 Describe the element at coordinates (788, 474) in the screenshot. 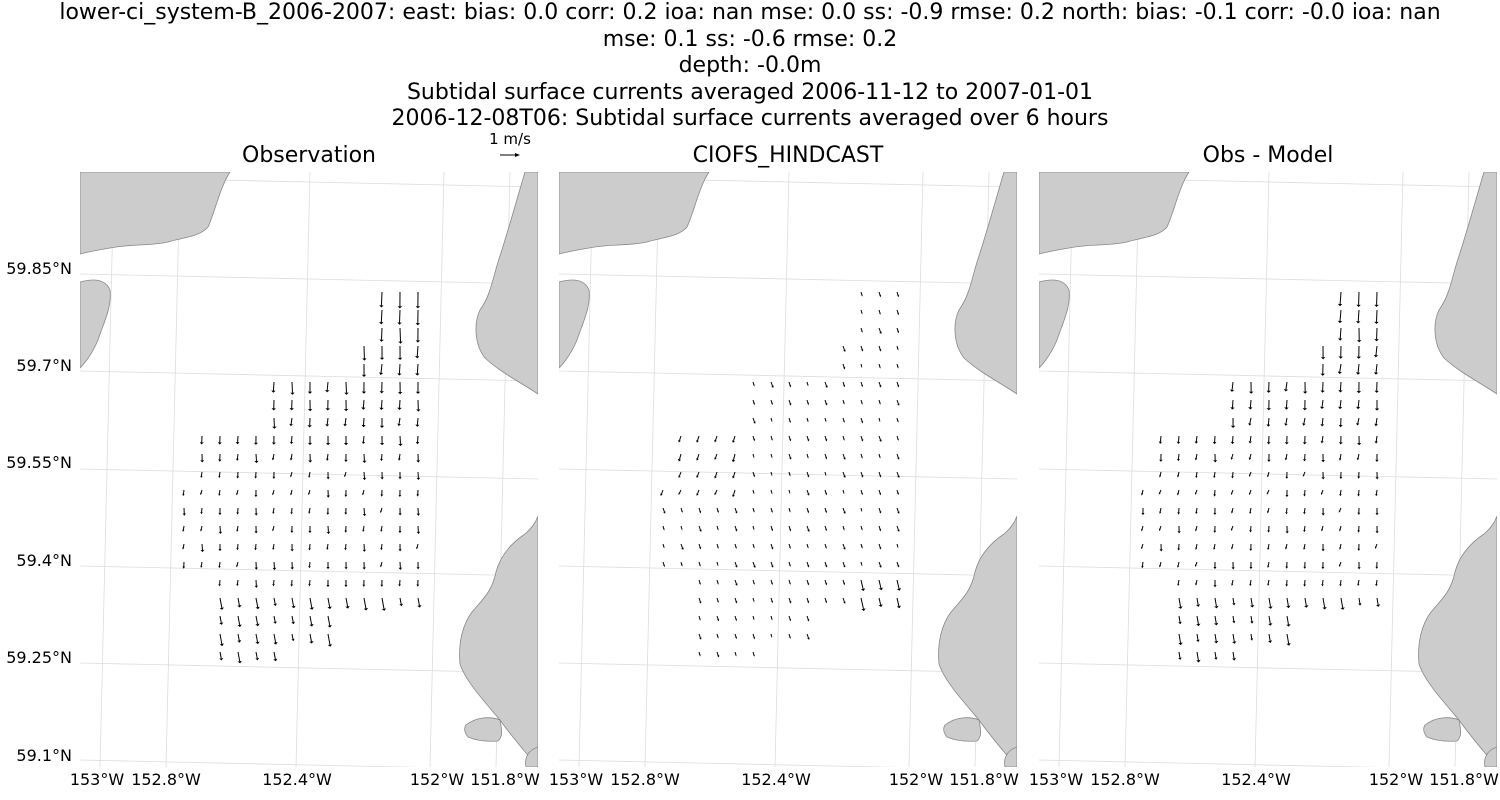

I see `graticule-lat-line` at that location.